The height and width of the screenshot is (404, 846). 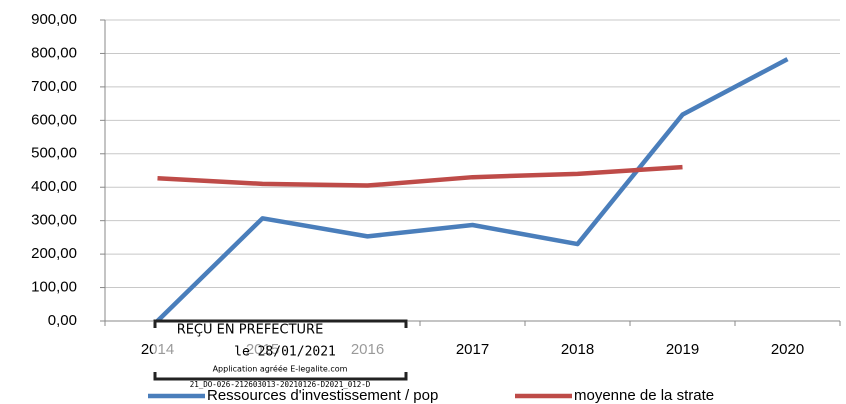 I want to click on x-tick-label: 2020, so click(x=787, y=349).